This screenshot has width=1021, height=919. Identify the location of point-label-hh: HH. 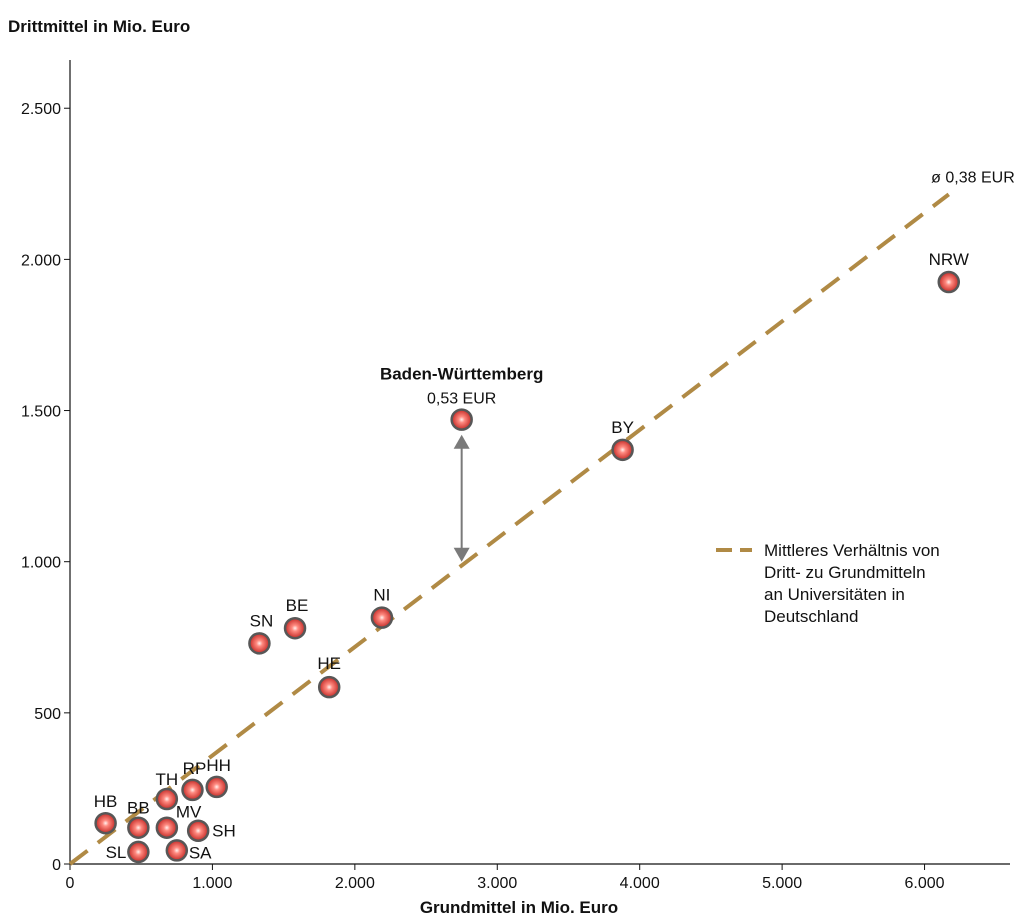
(218, 765).